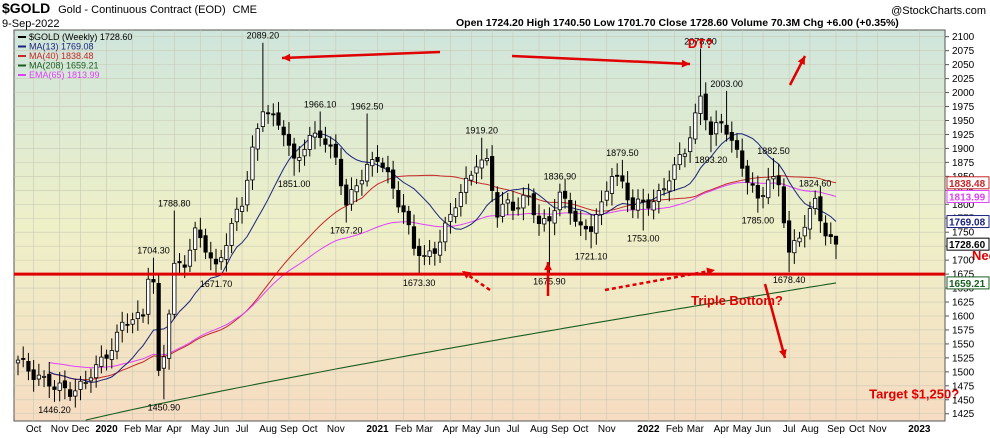  What do you see at coordinates (700, 43) in the screenshot?
I see `annotation-label: DT?` at bounding box center [700, 43].